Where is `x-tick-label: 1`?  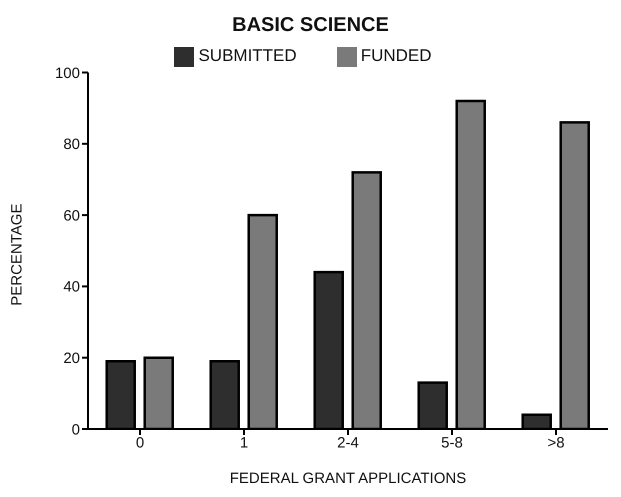
x-tick-label: 1 is located at coordinates (244, 443).